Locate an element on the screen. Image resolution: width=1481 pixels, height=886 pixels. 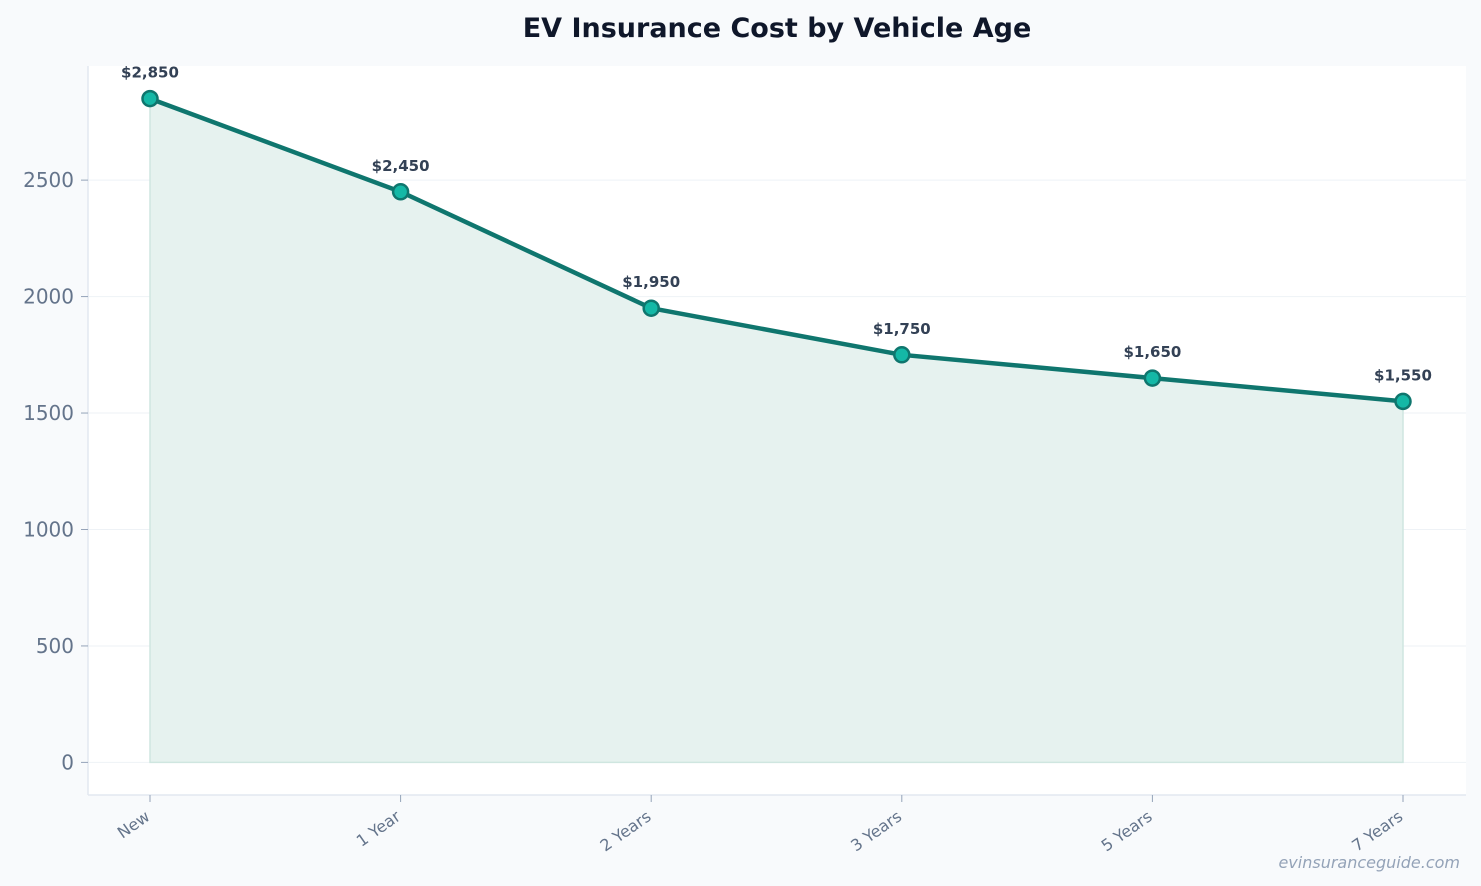
data-label: $2,450 is located at coordinates (401, 166).